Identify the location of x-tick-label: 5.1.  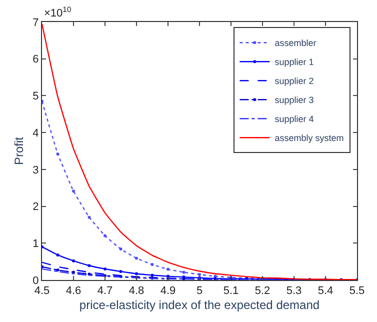
(231, 291).